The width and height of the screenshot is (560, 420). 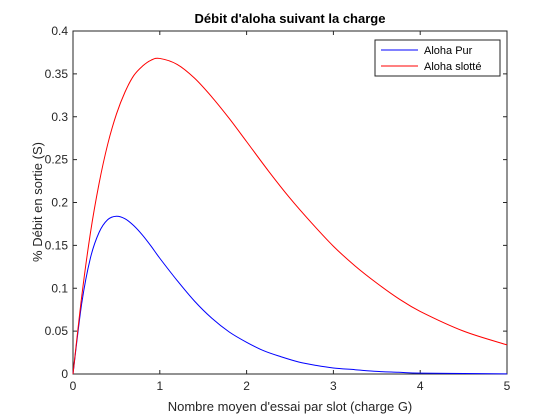 I want to click on legend: Aloha Pur Aloha slotté, so click(x=437, y=58).